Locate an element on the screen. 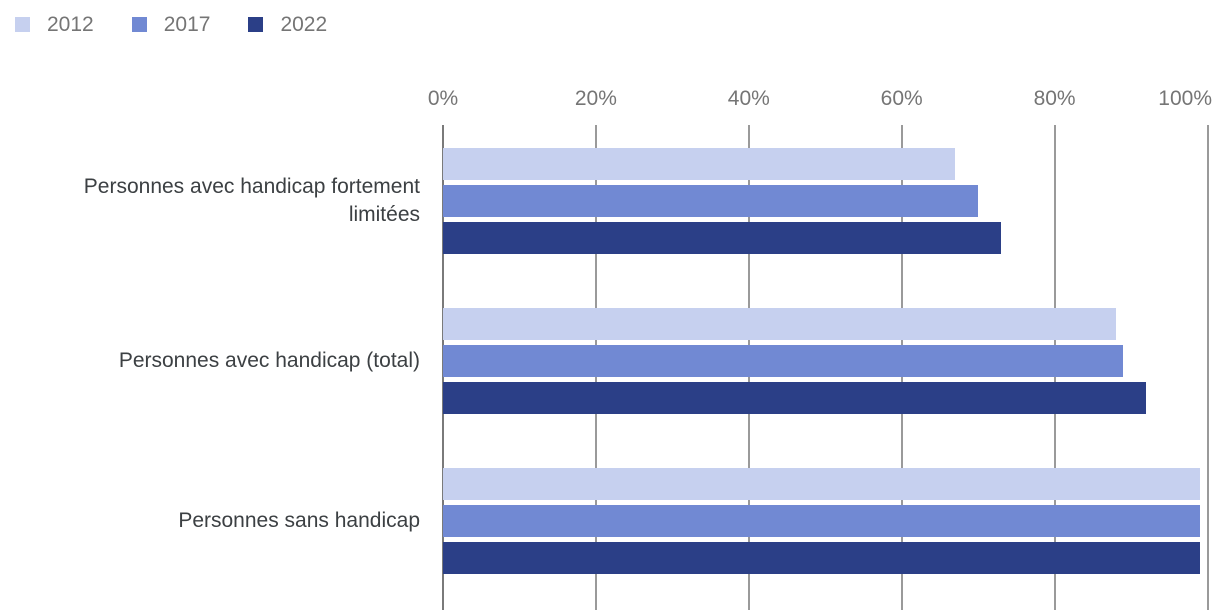  legend-item-2012: 2012 is located at coordinates (54, 24).